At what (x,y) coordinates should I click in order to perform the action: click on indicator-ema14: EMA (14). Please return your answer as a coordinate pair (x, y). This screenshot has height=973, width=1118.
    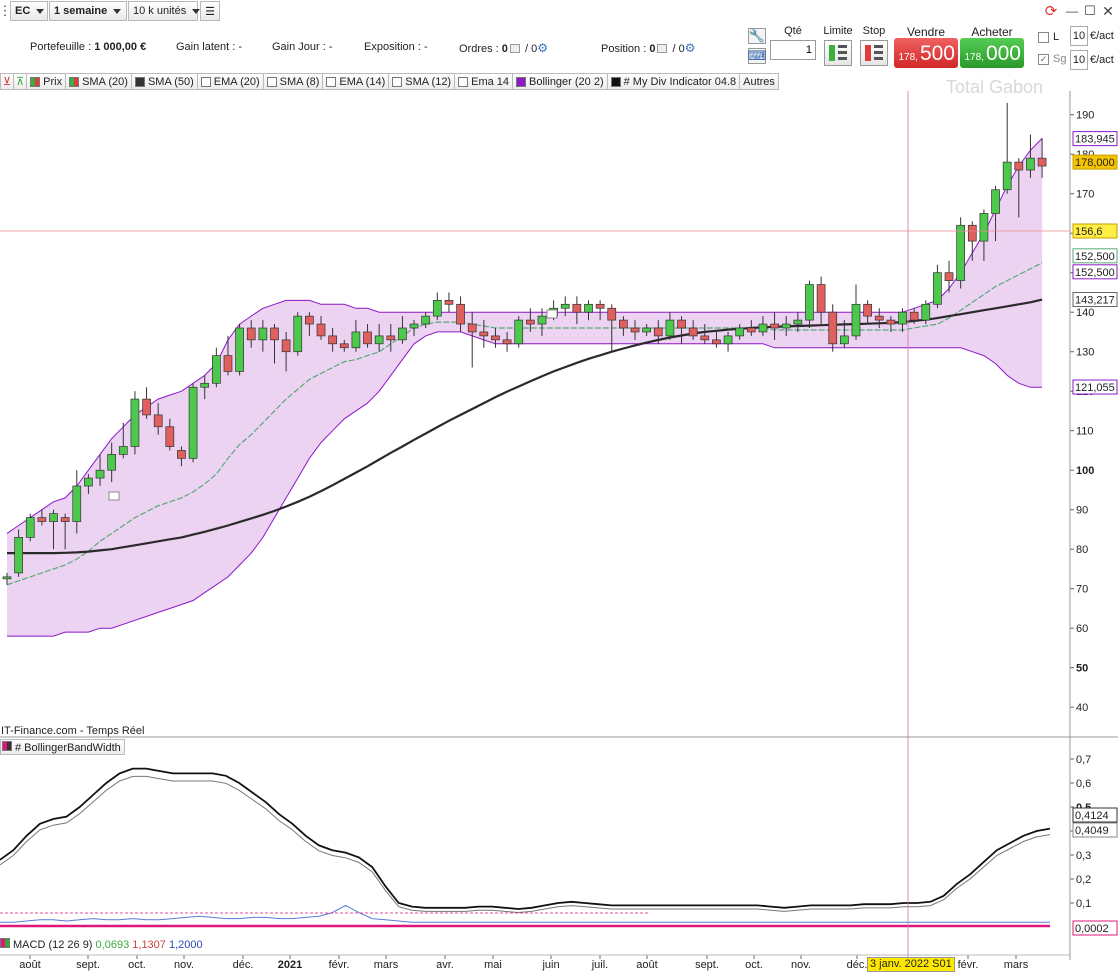
    Looking at the image, I should click on (356, 81).